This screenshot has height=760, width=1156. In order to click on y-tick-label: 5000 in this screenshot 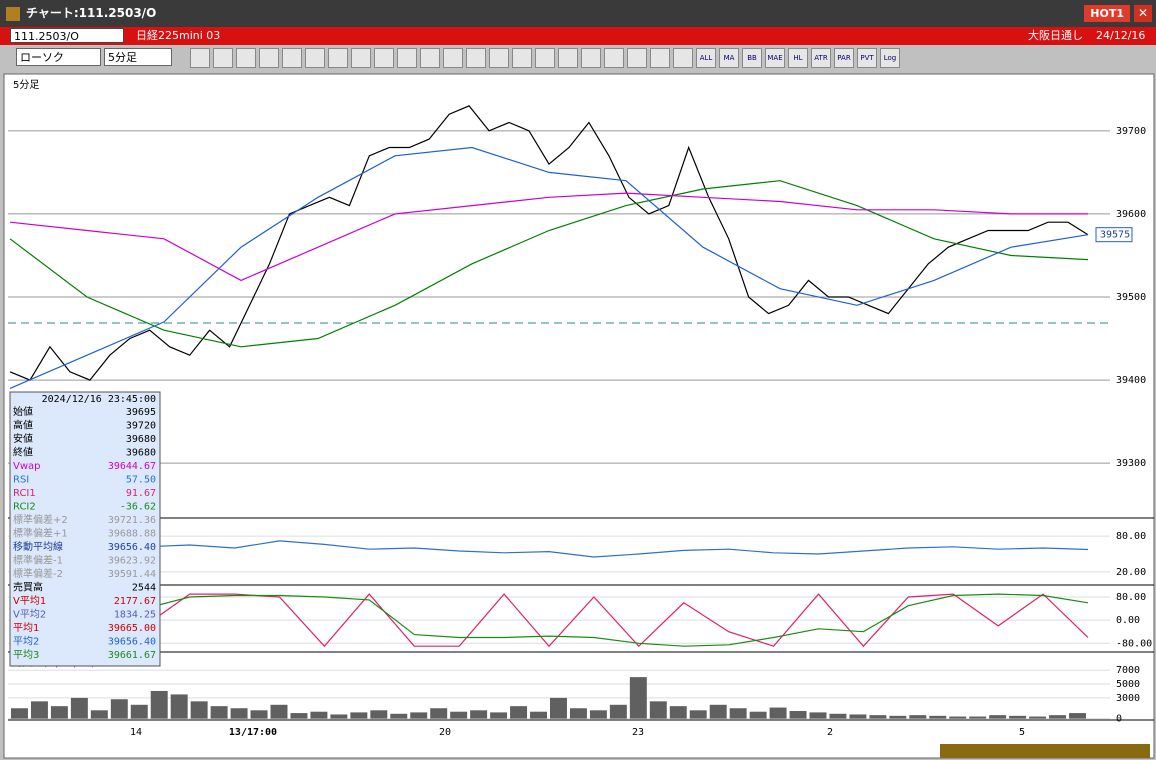, I will do `click(1128, 684)`.